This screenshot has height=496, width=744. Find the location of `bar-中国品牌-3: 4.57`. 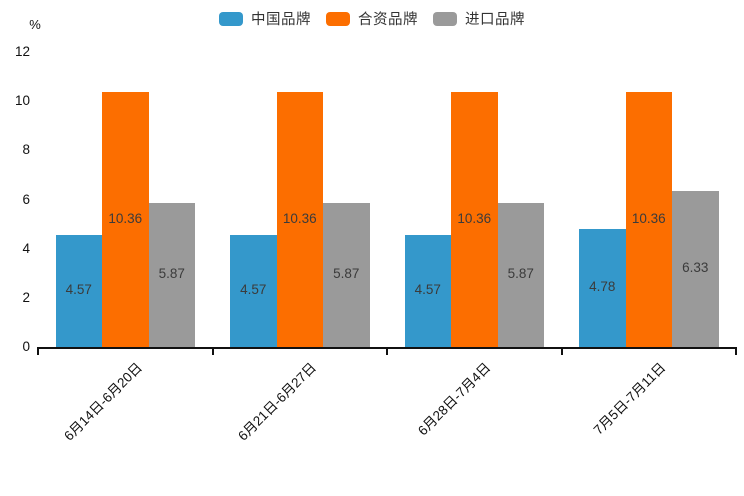

bar-中国品牌-3: 4.57 is located at coordinates (427, 290).